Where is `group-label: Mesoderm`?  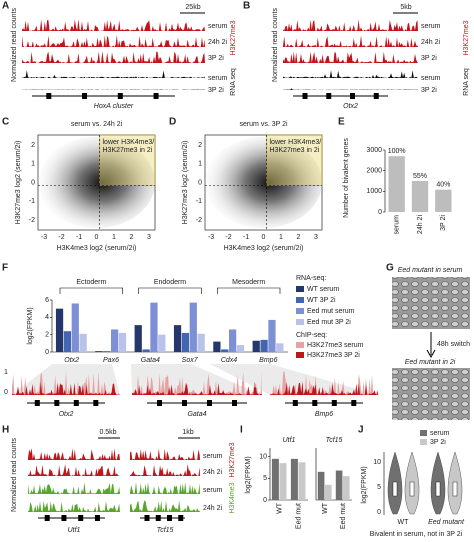 group-label: Mesoderm is located at coordinates (248, 282).